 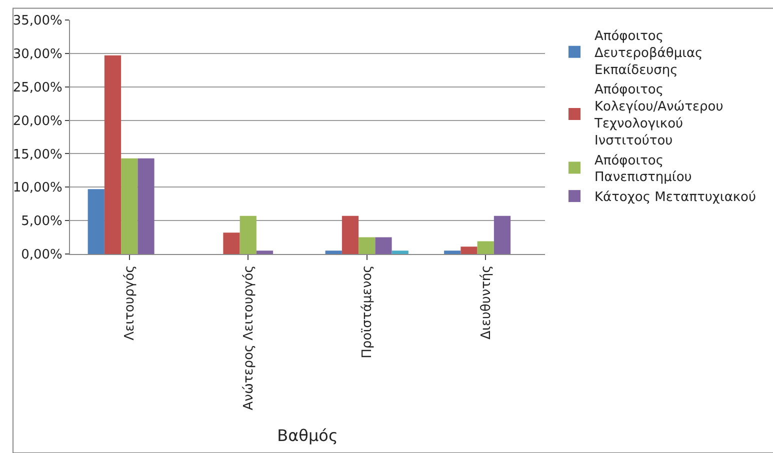 I want to click on x-tick-label: Λειτουργός, so click(x=130, y=302).